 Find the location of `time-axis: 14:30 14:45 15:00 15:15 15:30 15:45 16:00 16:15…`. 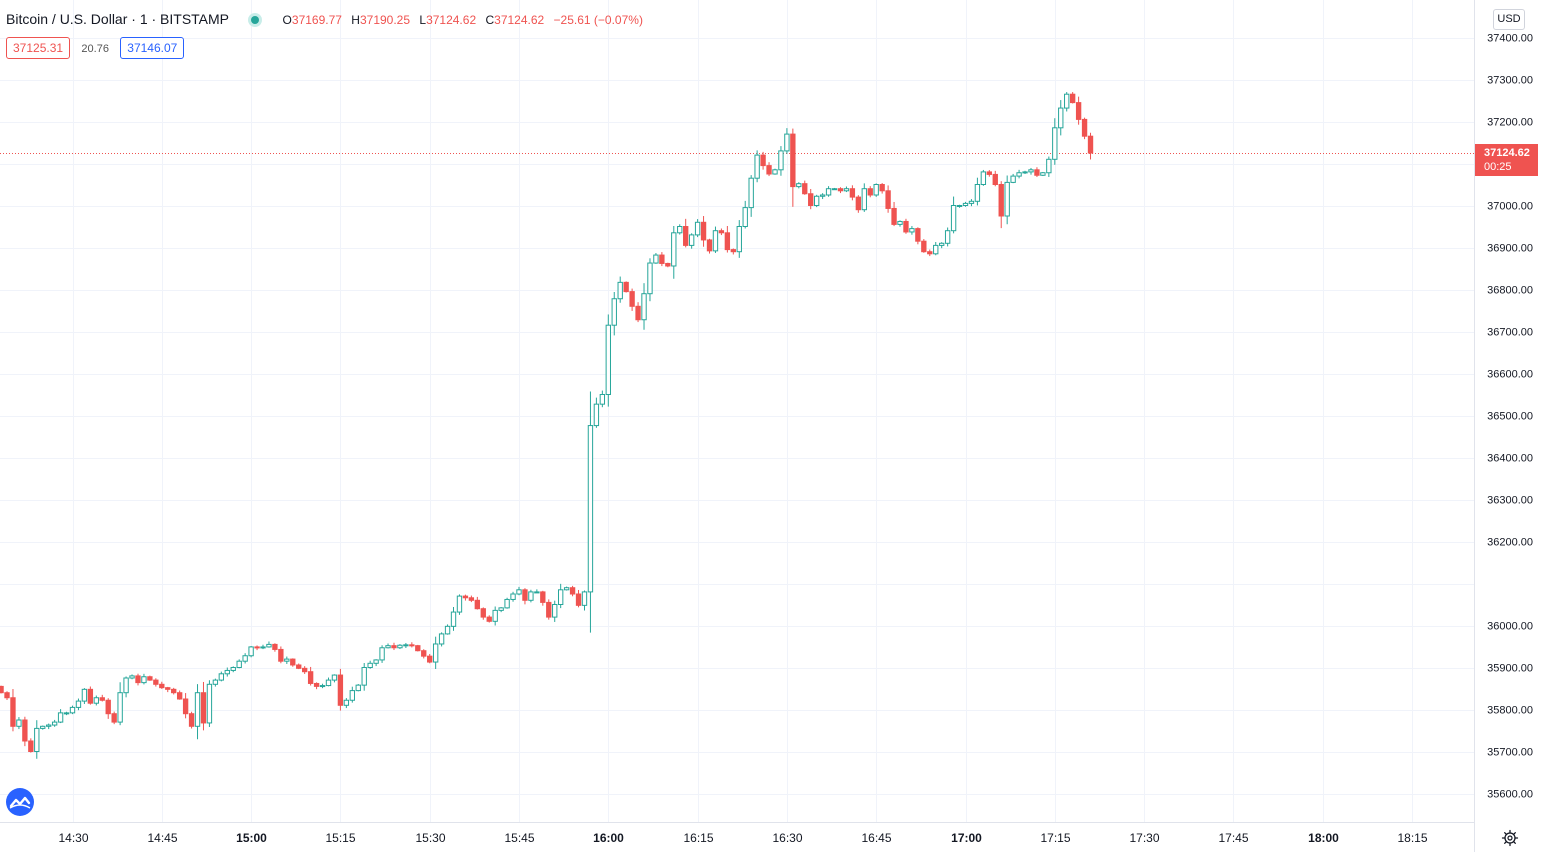

time-axis: 14:30 14:45 15:00 15:15 15:30 15:45 16:00 16:15… is located at coordinates (742, 838).